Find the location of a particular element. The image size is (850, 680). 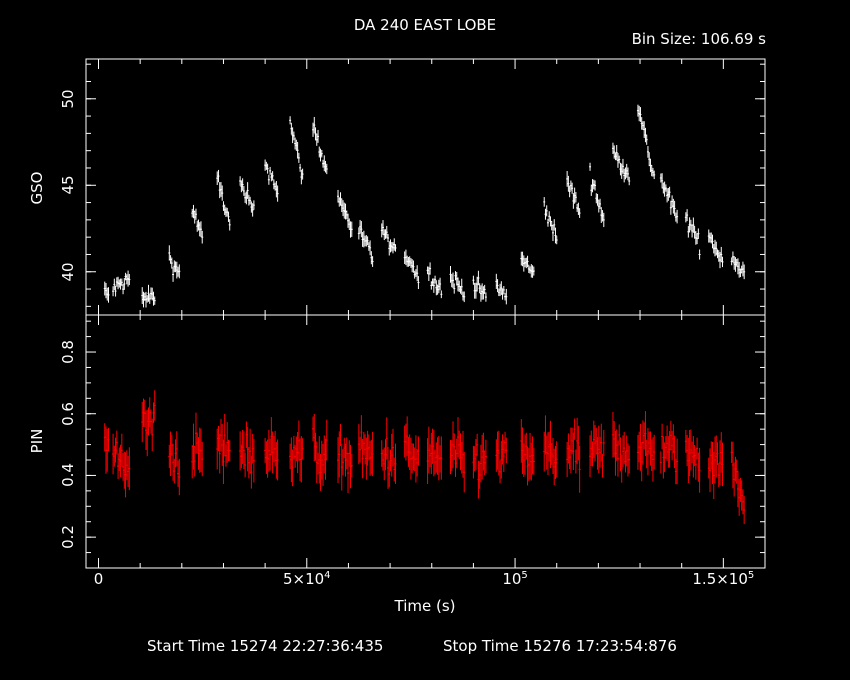

gso-y-tick-label: 50 is located at coordinates (68, 99).